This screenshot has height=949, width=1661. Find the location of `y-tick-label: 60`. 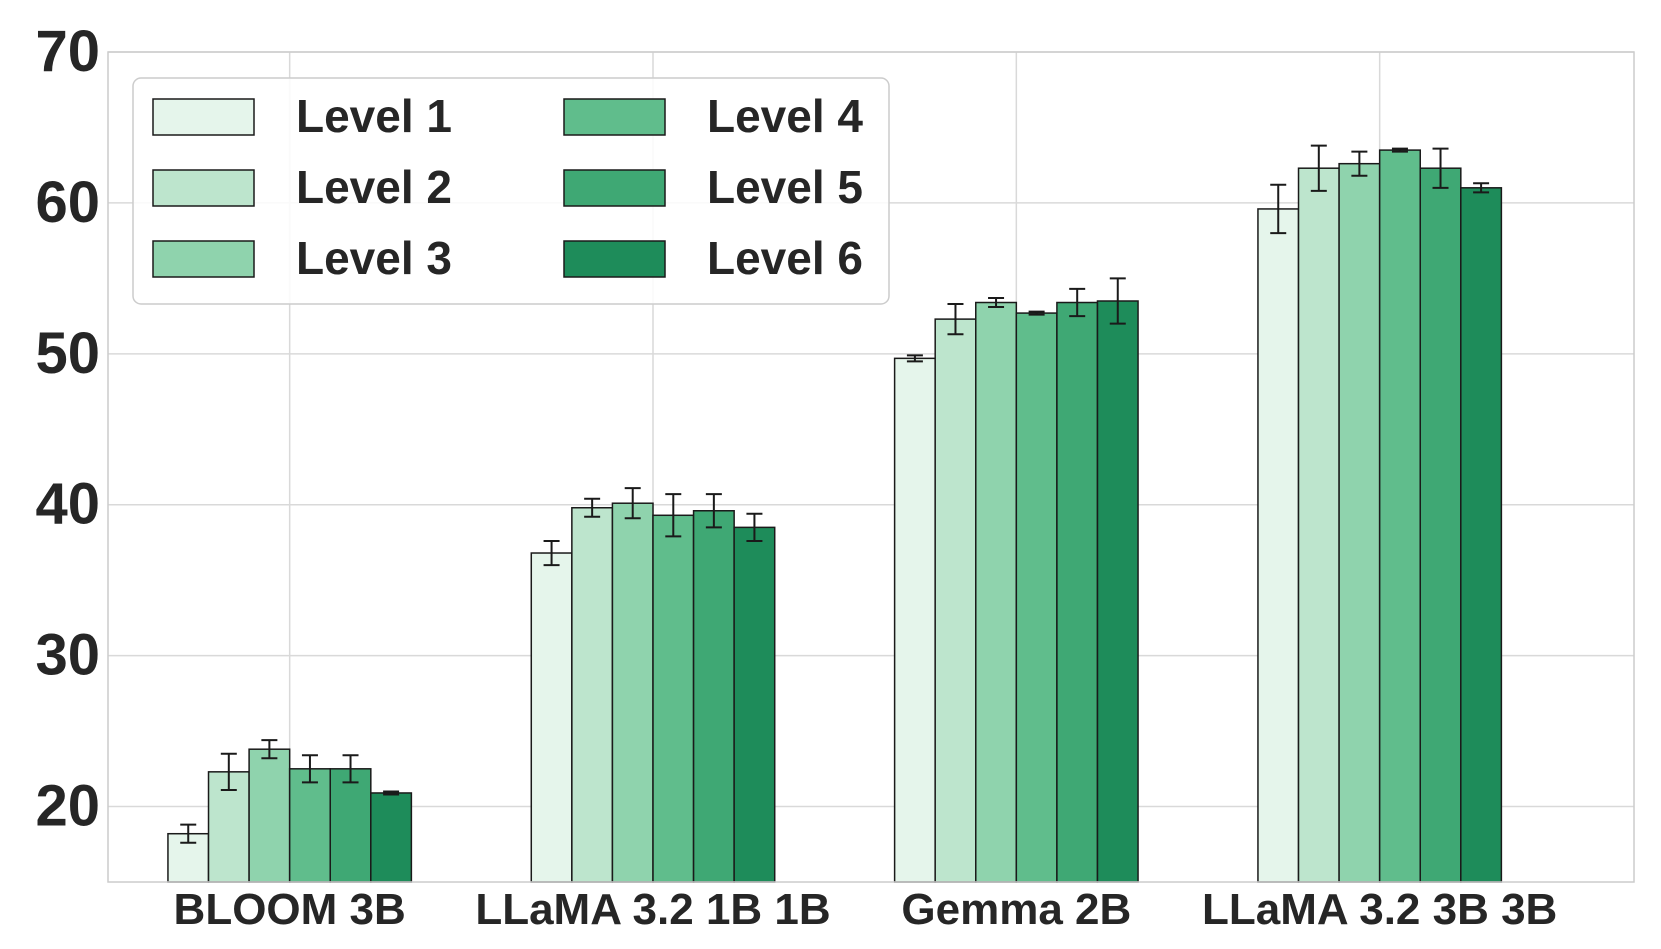

y-tick-label: 60 is located at coordinates (67, 202).